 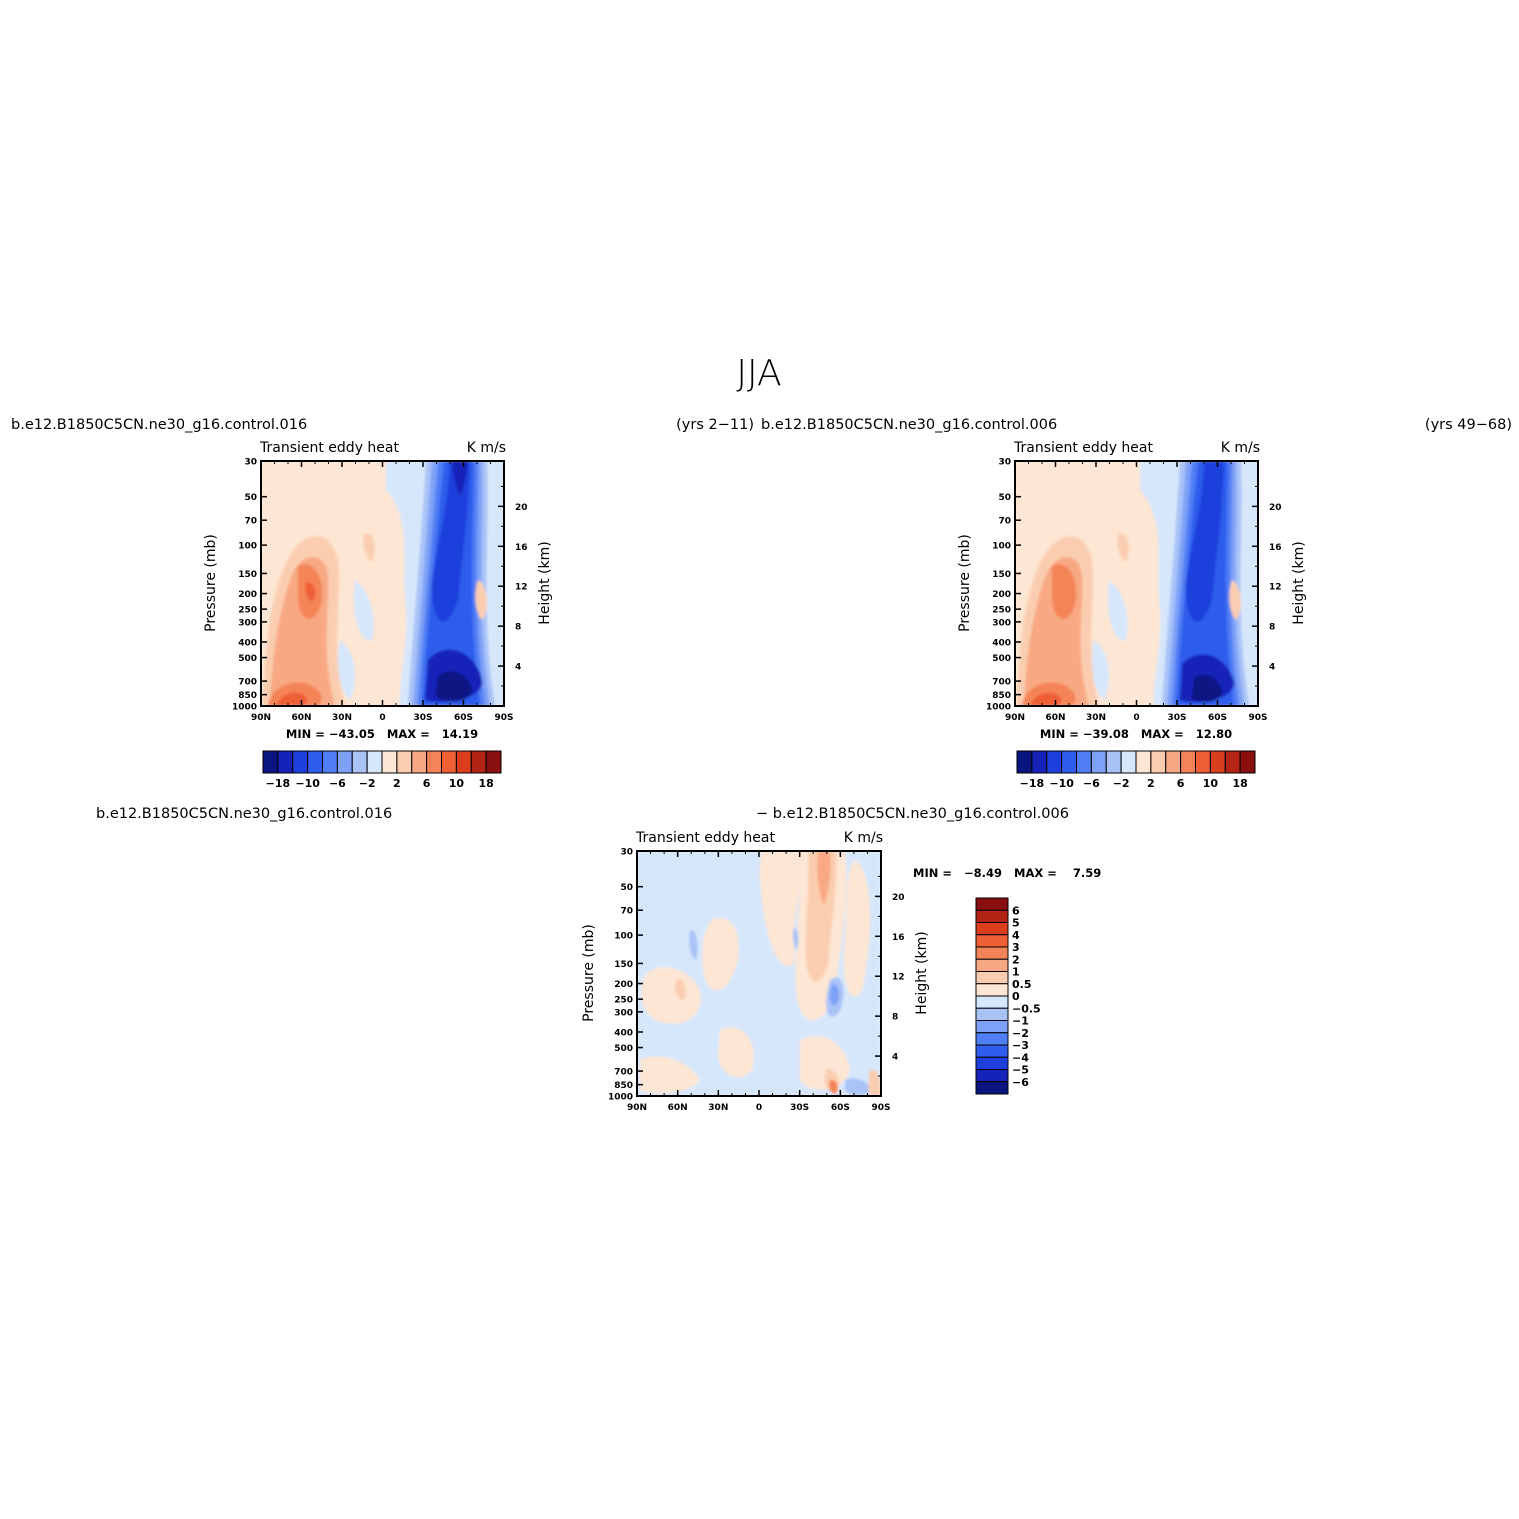 I want to click on colorbar-label: 0, so click(x=1016, y=996).